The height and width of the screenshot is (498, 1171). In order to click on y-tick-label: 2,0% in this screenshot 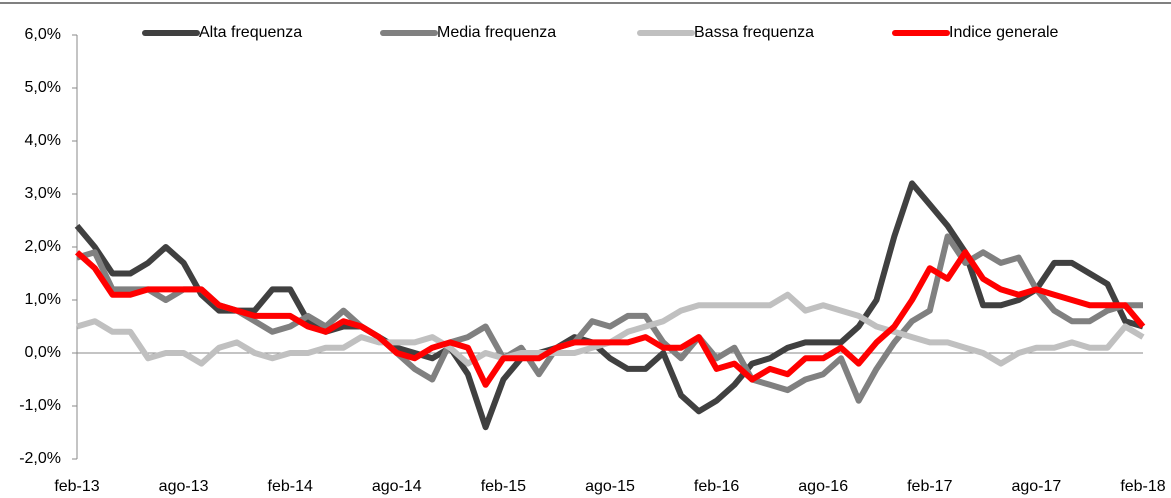, I will do `click(43, 246)`.